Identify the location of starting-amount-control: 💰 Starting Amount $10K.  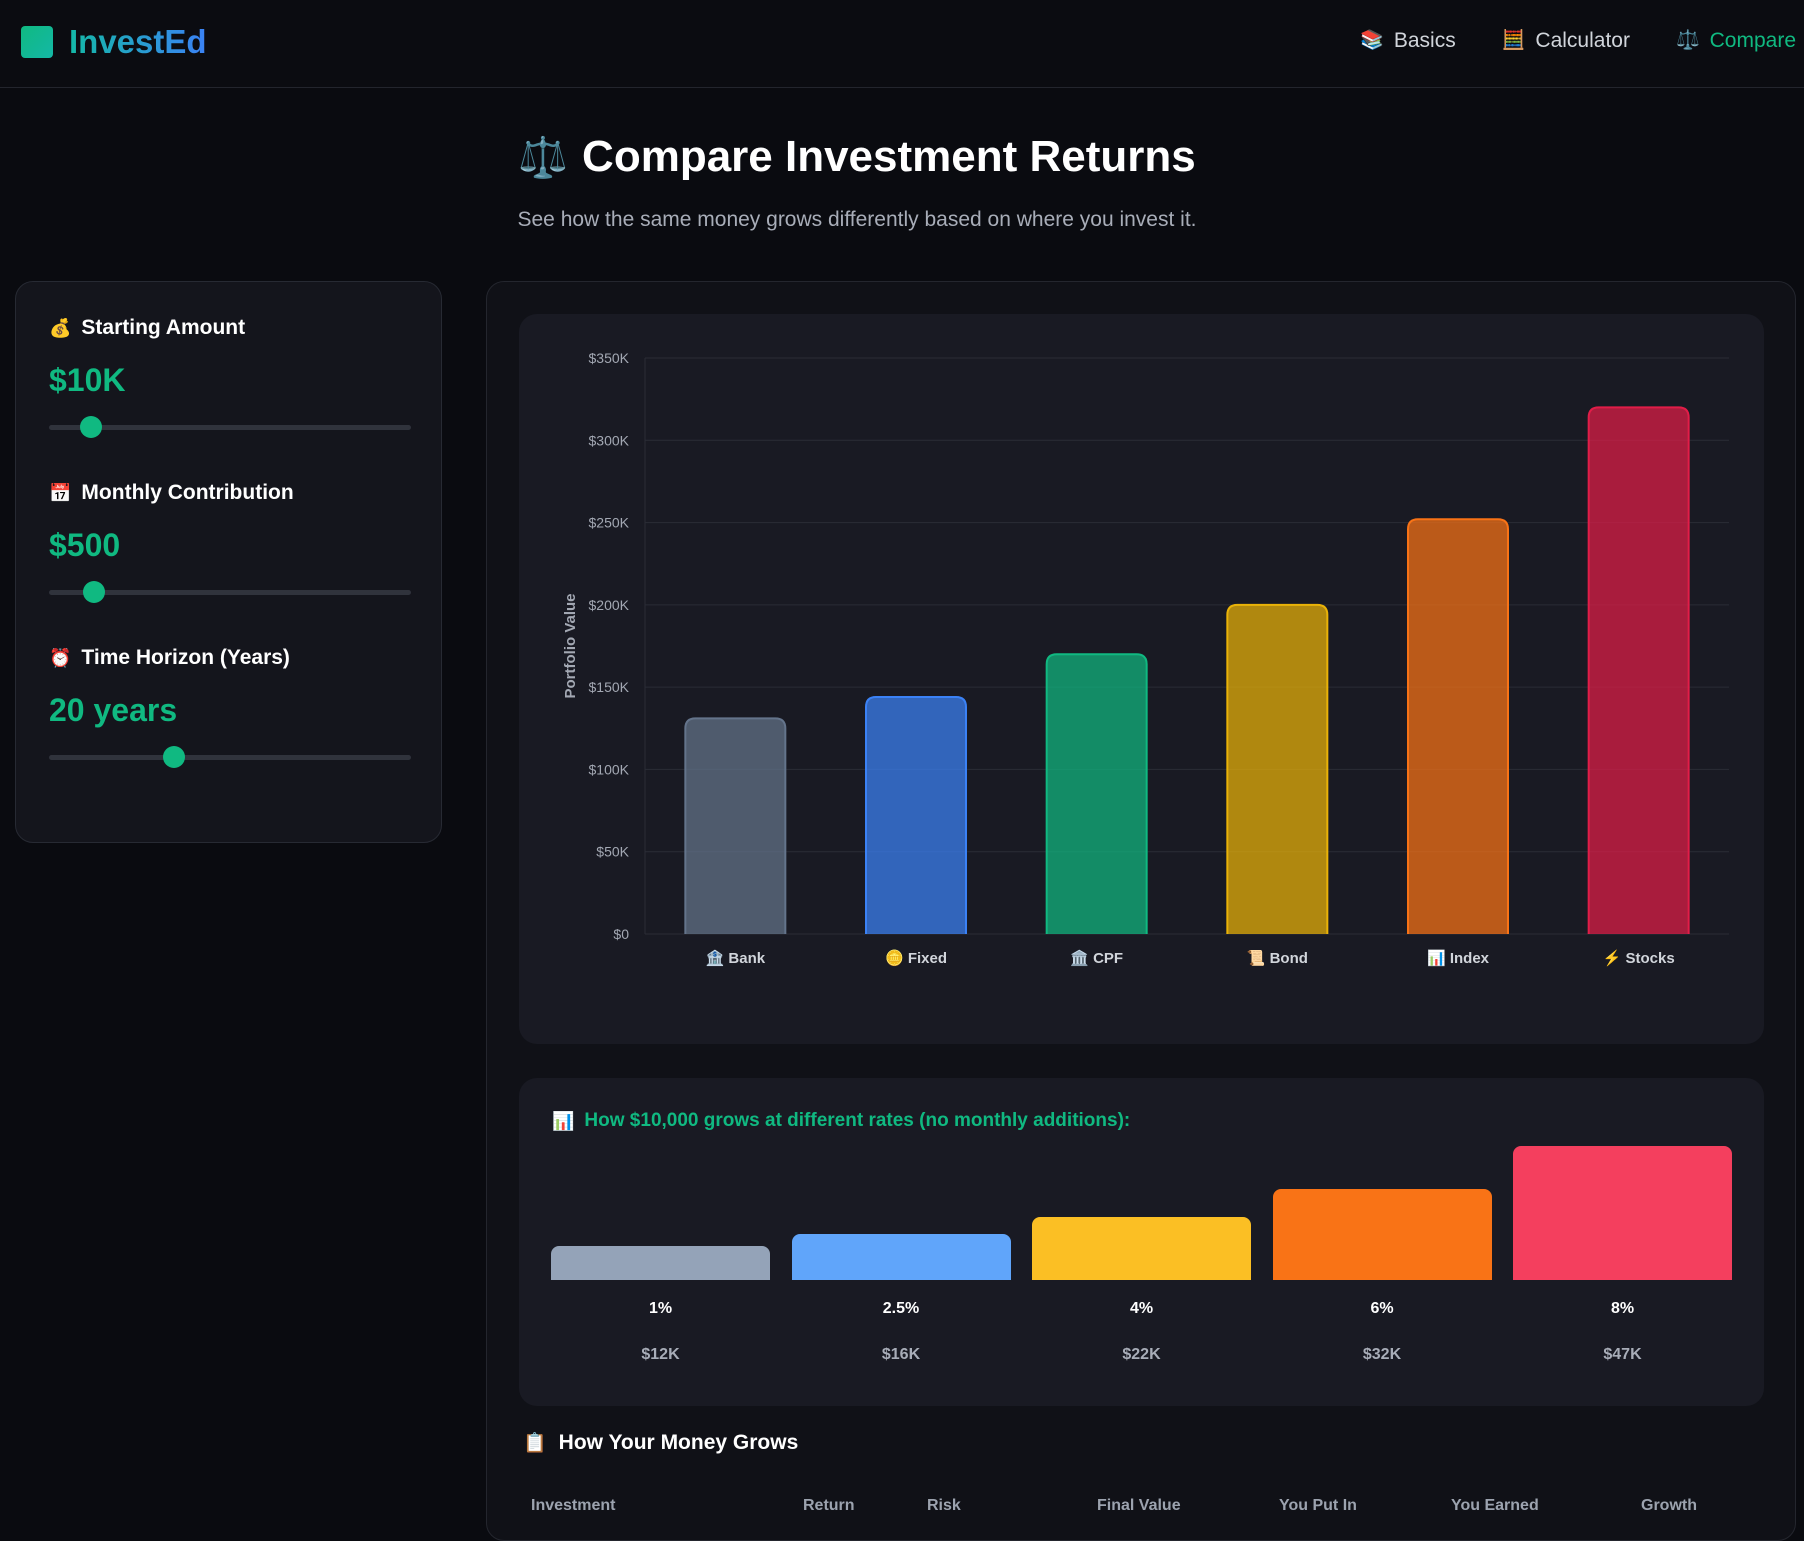
(230, 377).